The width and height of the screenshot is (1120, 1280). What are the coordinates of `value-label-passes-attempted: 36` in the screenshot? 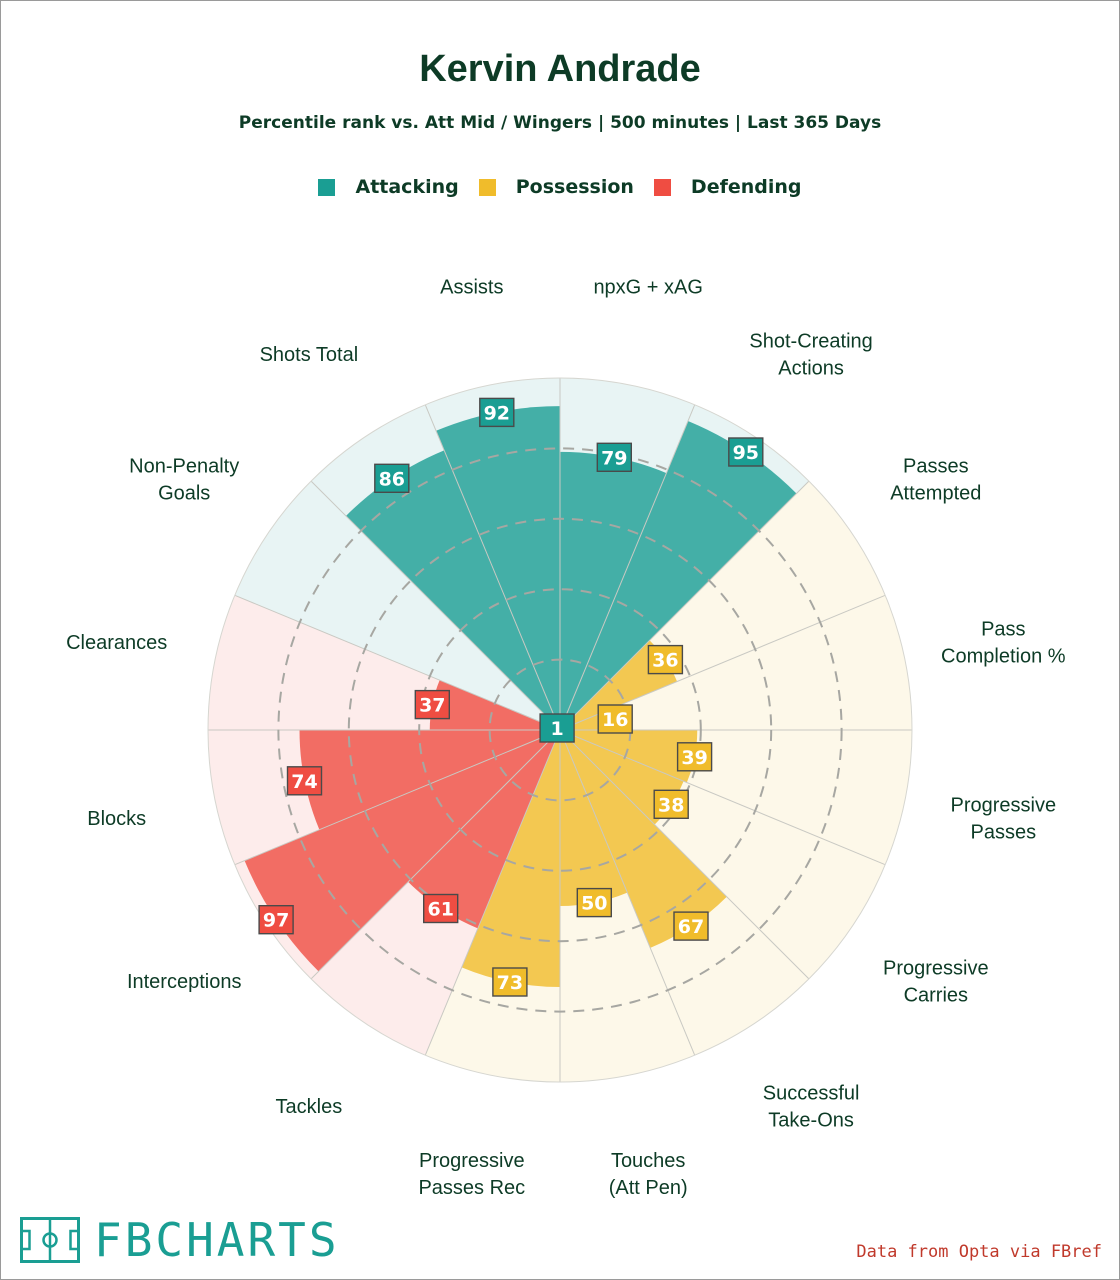 It's located at (665, 661).